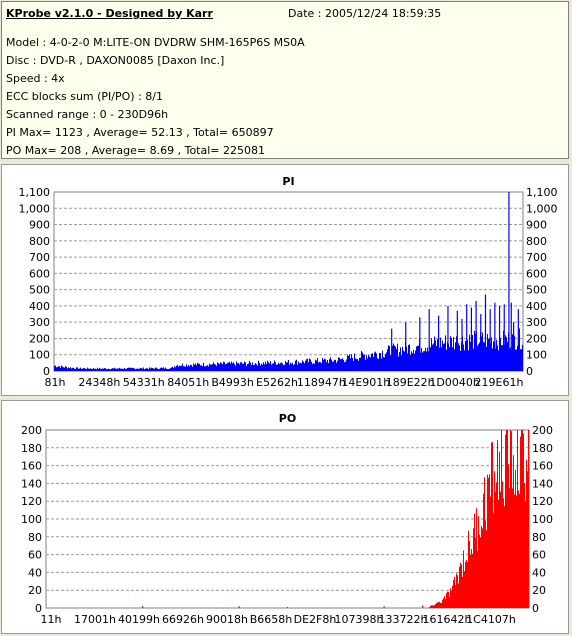 This screenshot has height=636, width=572. Describe the element at coordinates (144, 382) in the screenshot. I see `x-tick-label: 54331h` at that location.